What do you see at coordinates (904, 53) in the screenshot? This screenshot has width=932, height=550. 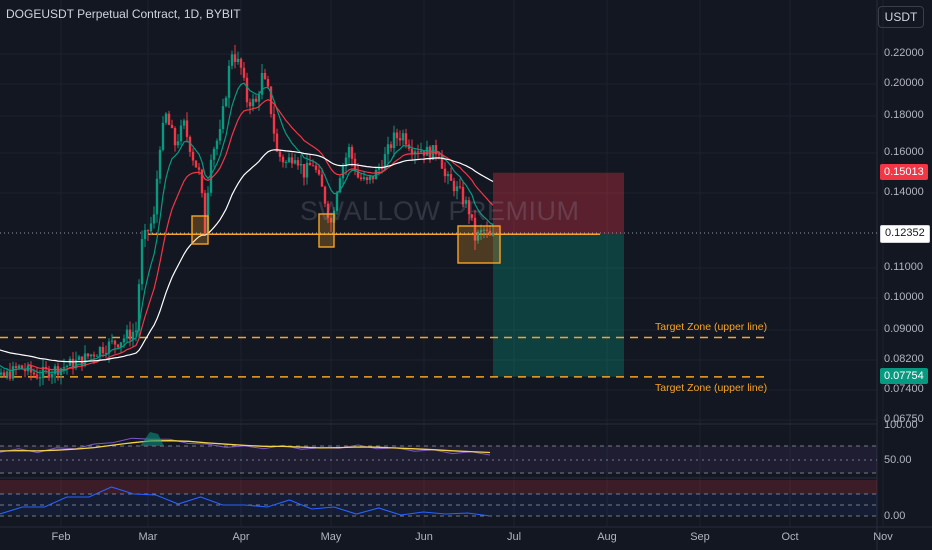 I see `price-axis-tick: 0.22000` at bounding box center [904, 53].